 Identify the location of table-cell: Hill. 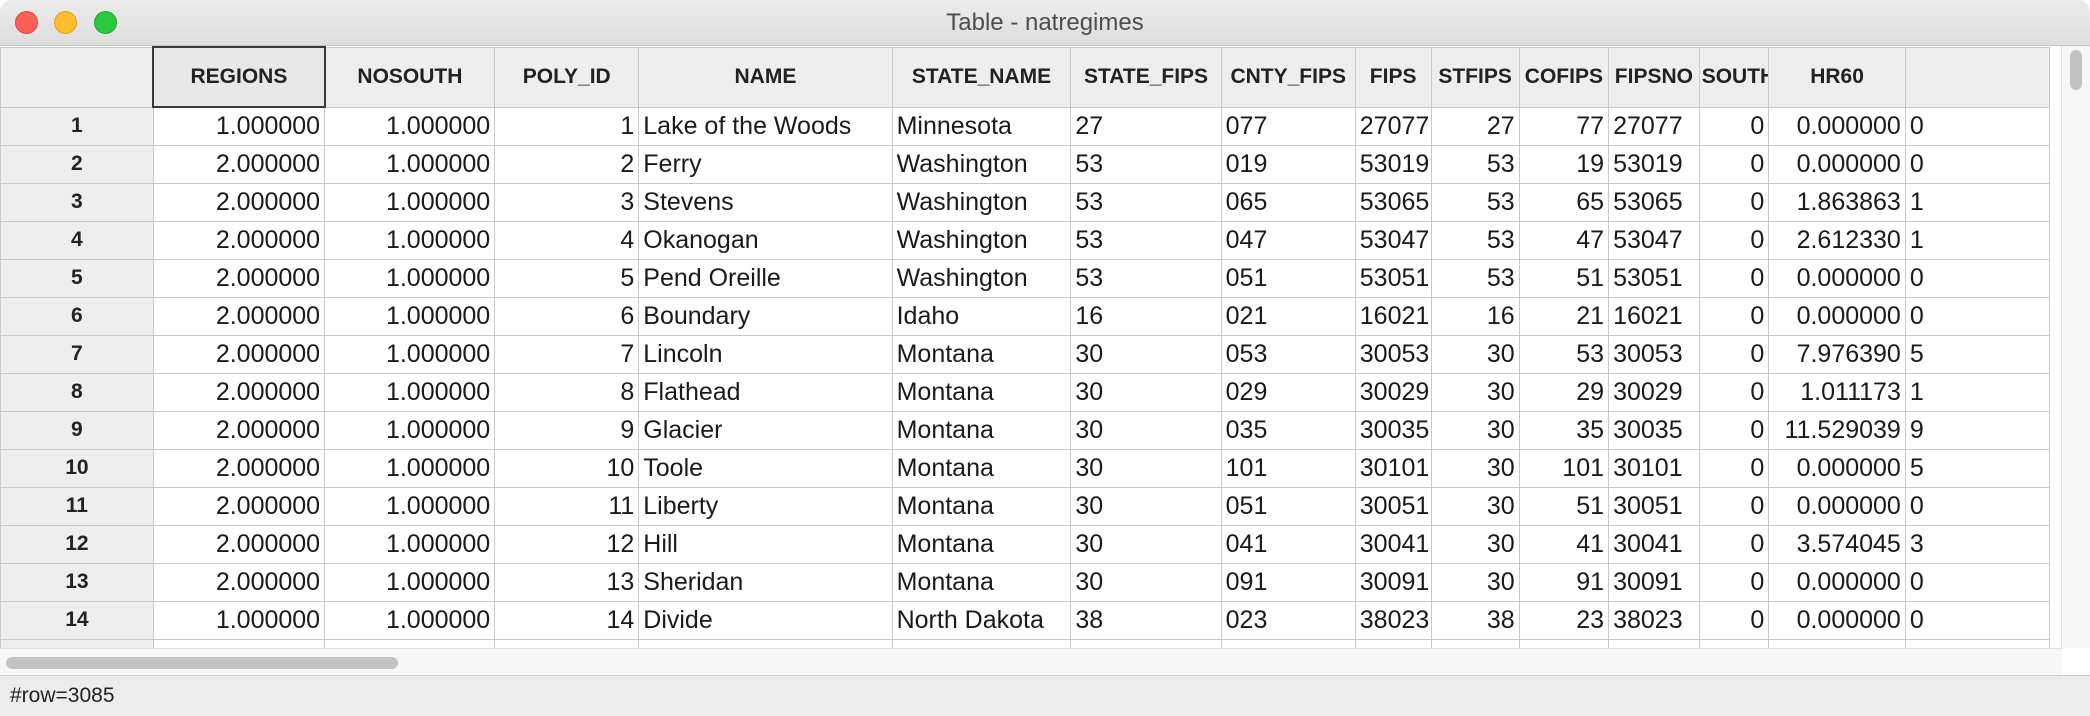
(765, 544).